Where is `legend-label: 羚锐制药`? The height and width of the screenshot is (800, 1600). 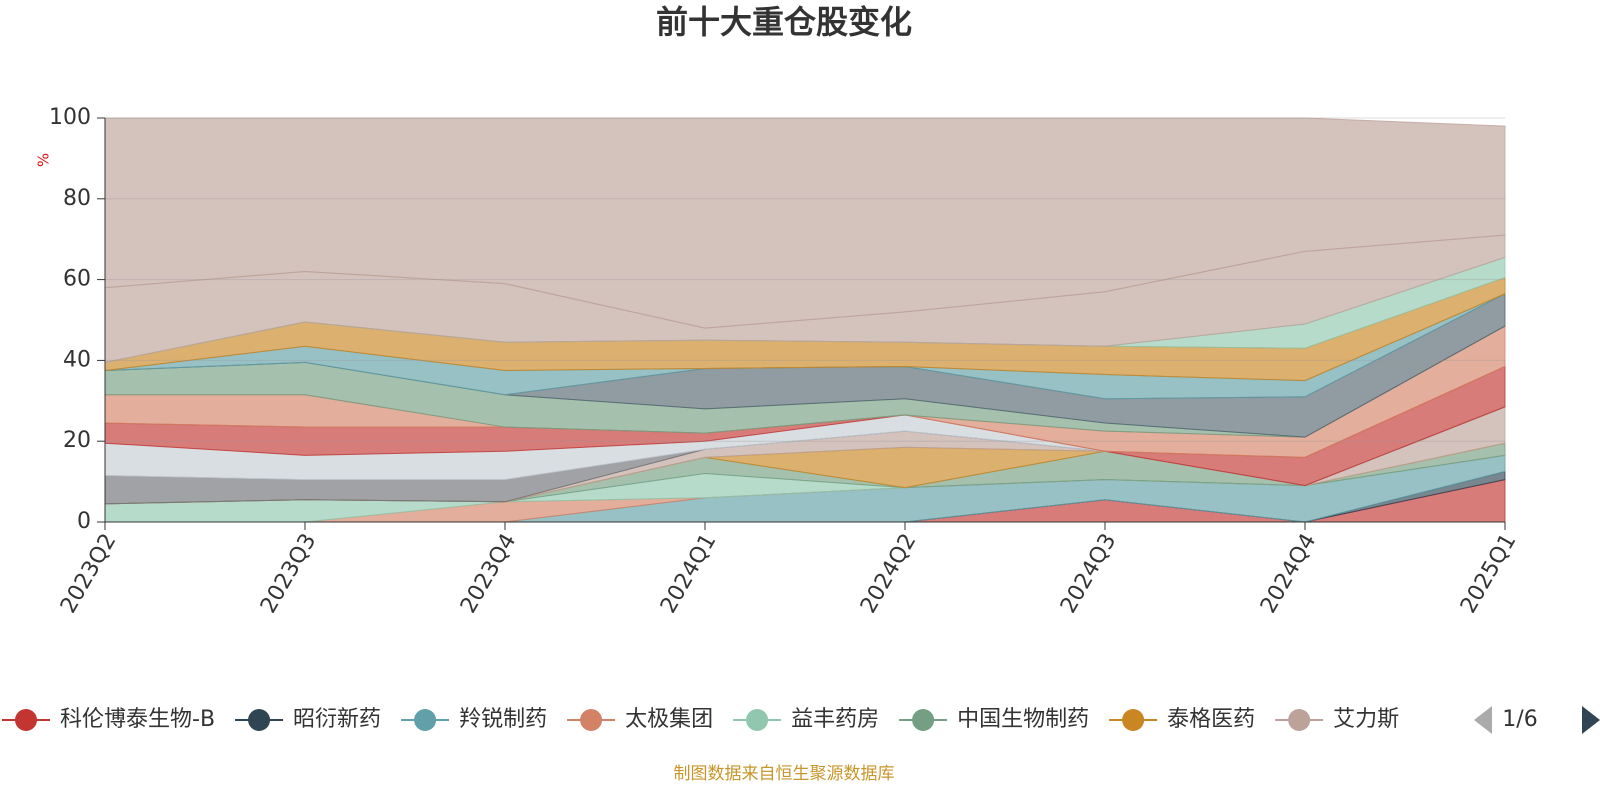
legend-label: 羚锐制药 is located at coordinates (503, 719).